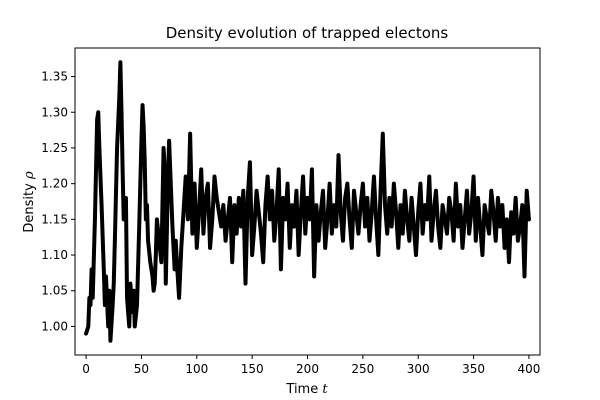  What do you see at coordinates (325, 389) in the screenshot?
I see `x-axis-label-symbol: t` at bounding box center [325, 389].